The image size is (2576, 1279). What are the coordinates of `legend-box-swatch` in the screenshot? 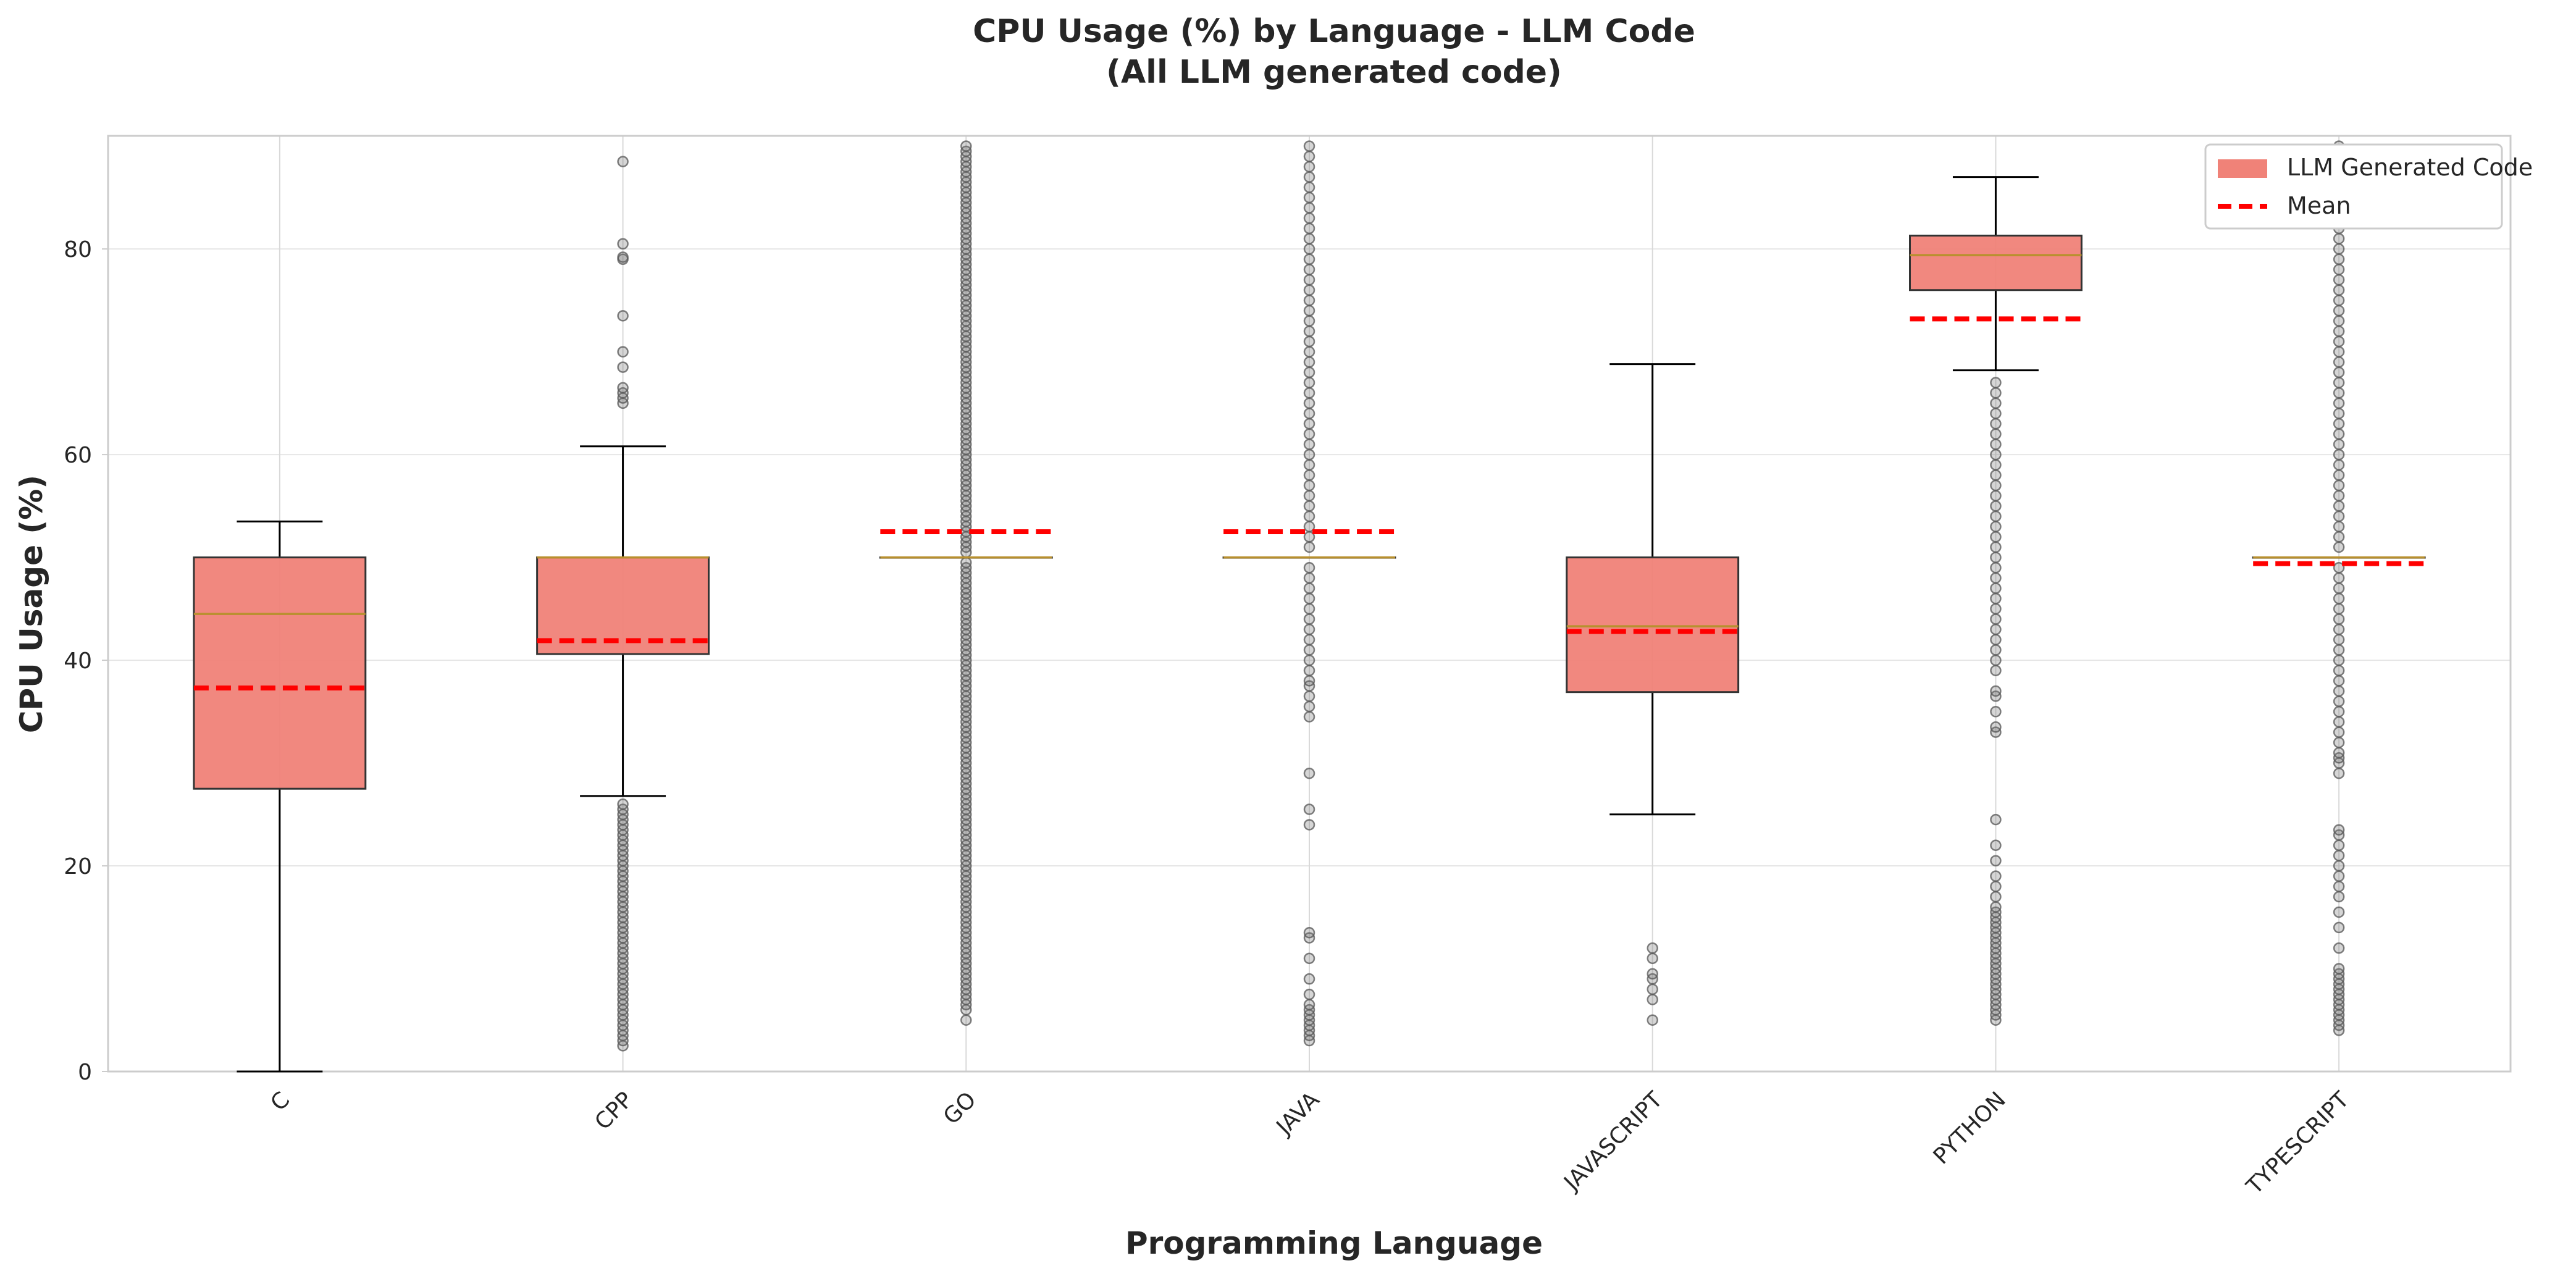 It's located at (2242, 169).